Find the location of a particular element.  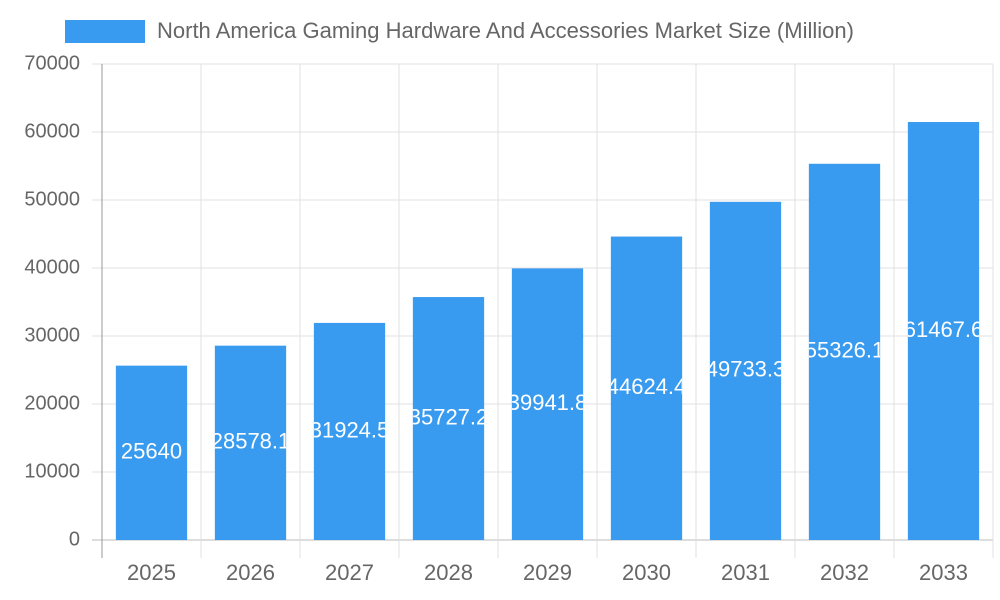

y-tick-label: 30000 is located at coordinates (52, 335).